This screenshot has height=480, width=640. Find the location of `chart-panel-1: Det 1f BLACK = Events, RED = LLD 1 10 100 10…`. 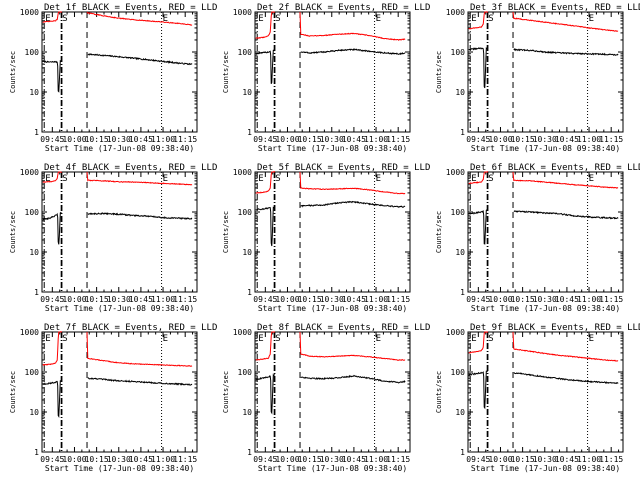

chart-panel-1: Det 1f BLACK = Events, RED = LLD 1 10 100 10… is located at coordinates (113, 78).